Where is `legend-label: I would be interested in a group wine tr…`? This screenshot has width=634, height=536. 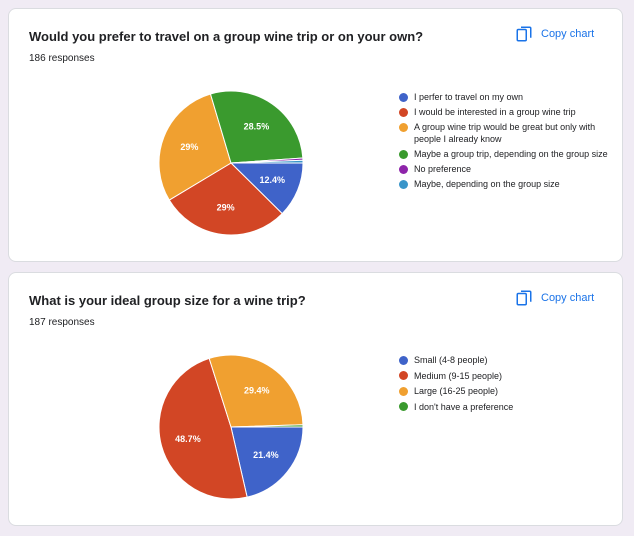 legend-label: I would be interested in a group wine tr… is located at coordinates (495, 112).